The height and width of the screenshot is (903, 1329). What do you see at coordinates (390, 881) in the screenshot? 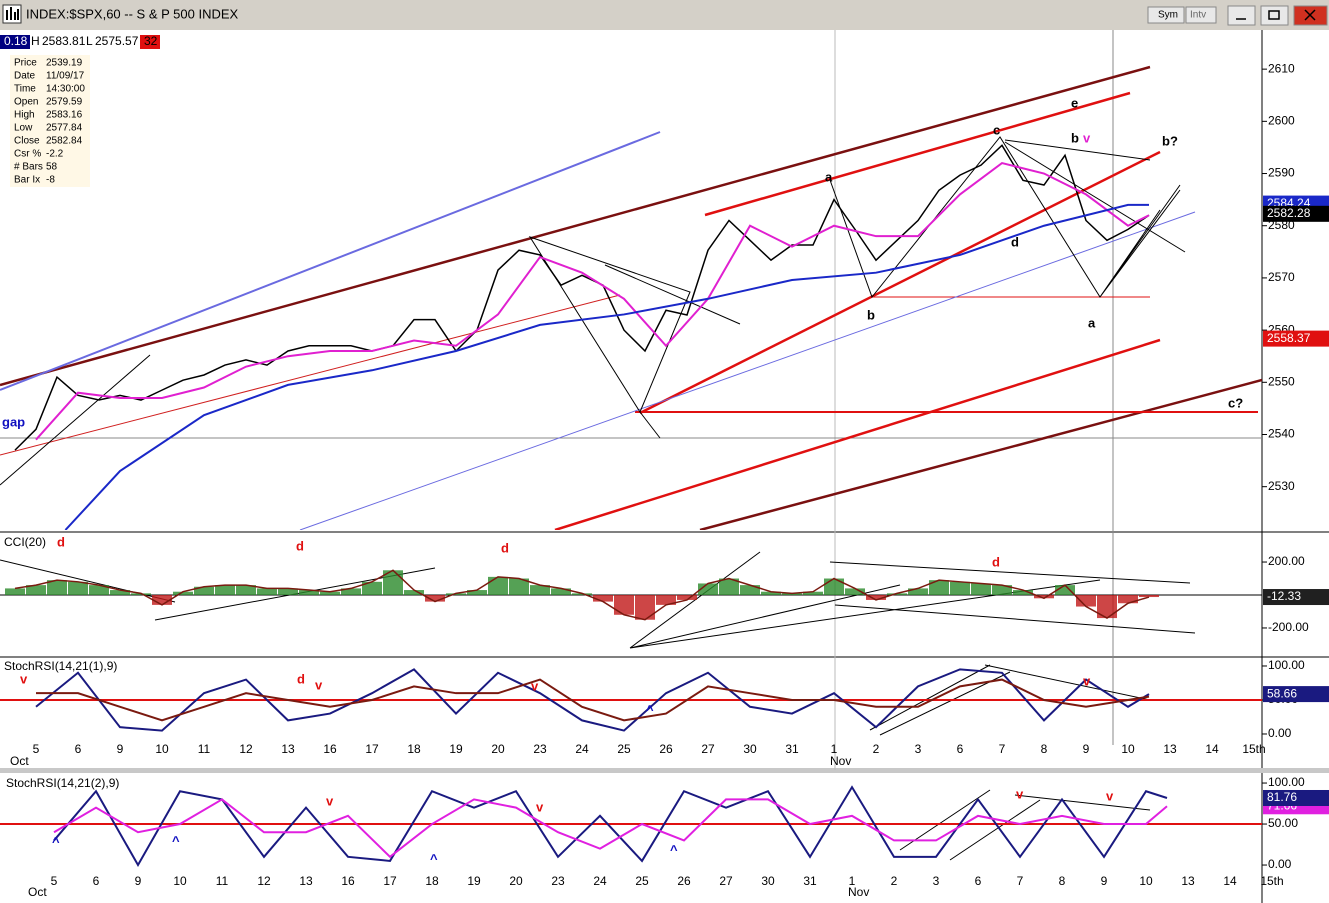
I see `x-tick-label: 17` at bounding box center [390, 881].